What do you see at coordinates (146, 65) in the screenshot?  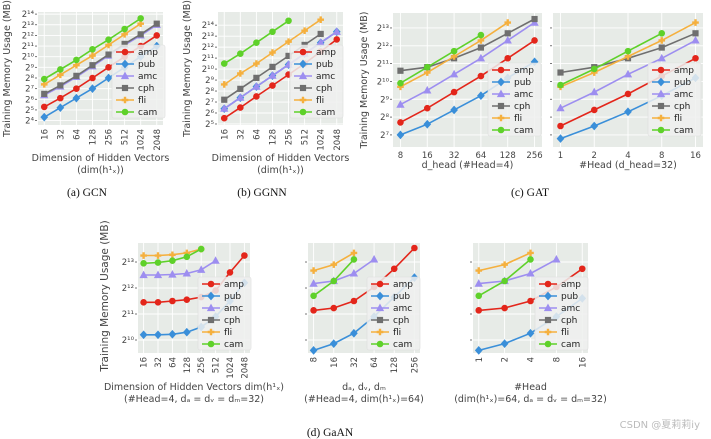 I see `legend-label: pub` at bounding box center [146, 65].